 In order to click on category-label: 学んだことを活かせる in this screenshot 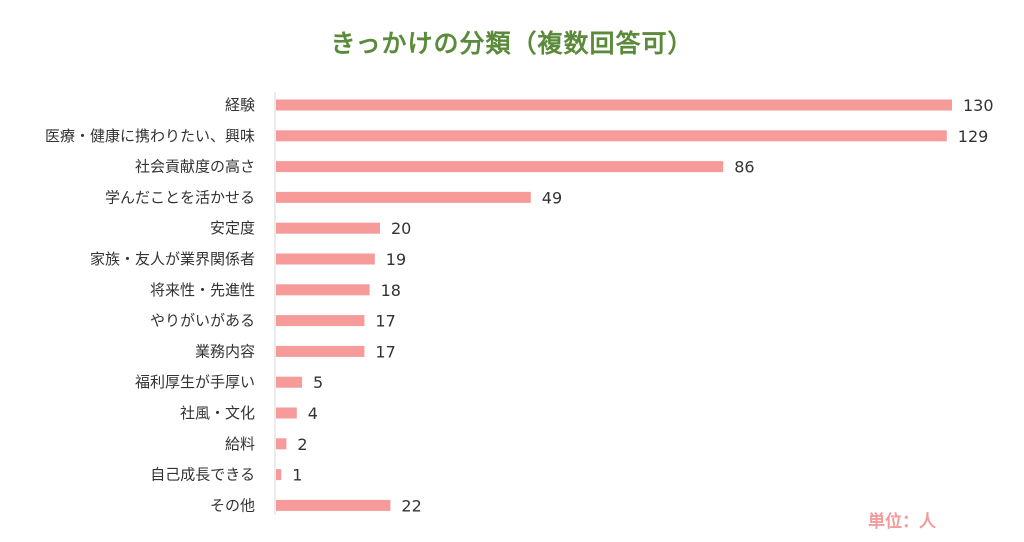, I will do `click(180, 197)`.